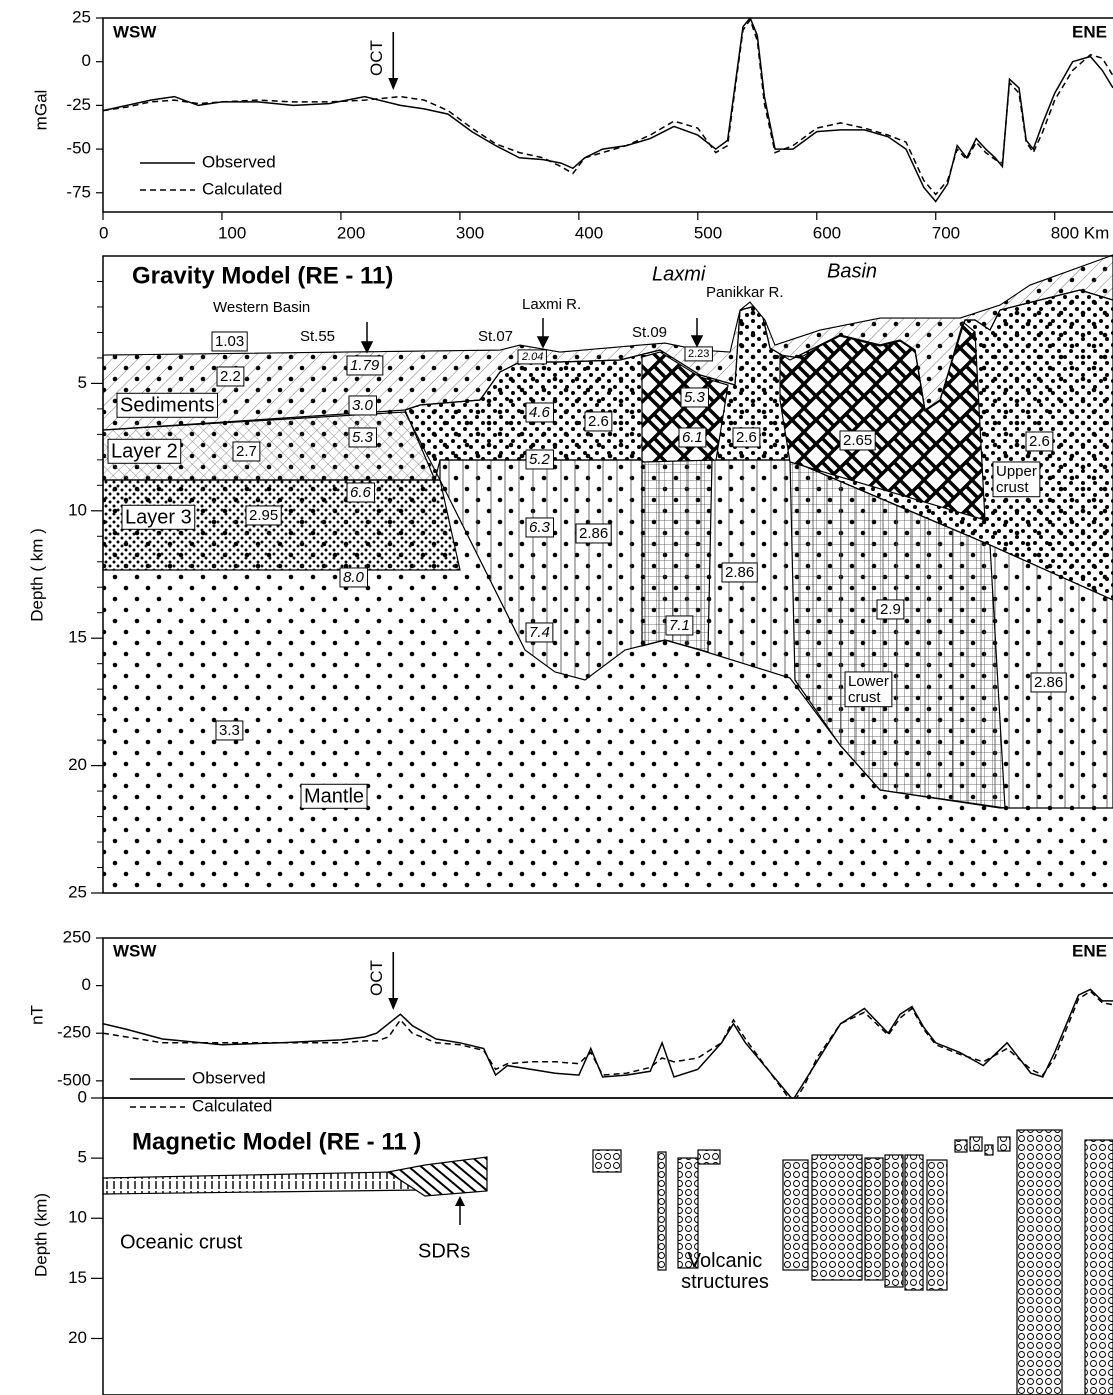 The width and height of the screenshot is (1113, 1395). I want to click on layer-label: Layer 2, so click(144, 451).